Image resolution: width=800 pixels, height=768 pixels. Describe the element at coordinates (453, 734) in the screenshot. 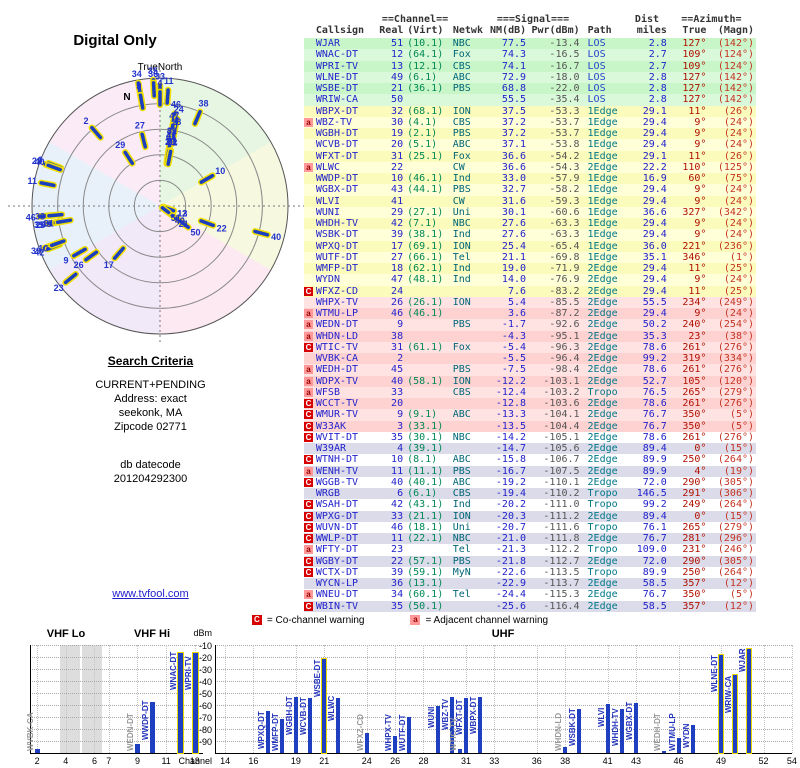

I see `bar-callsign-label: WTIC-TV` at that location.